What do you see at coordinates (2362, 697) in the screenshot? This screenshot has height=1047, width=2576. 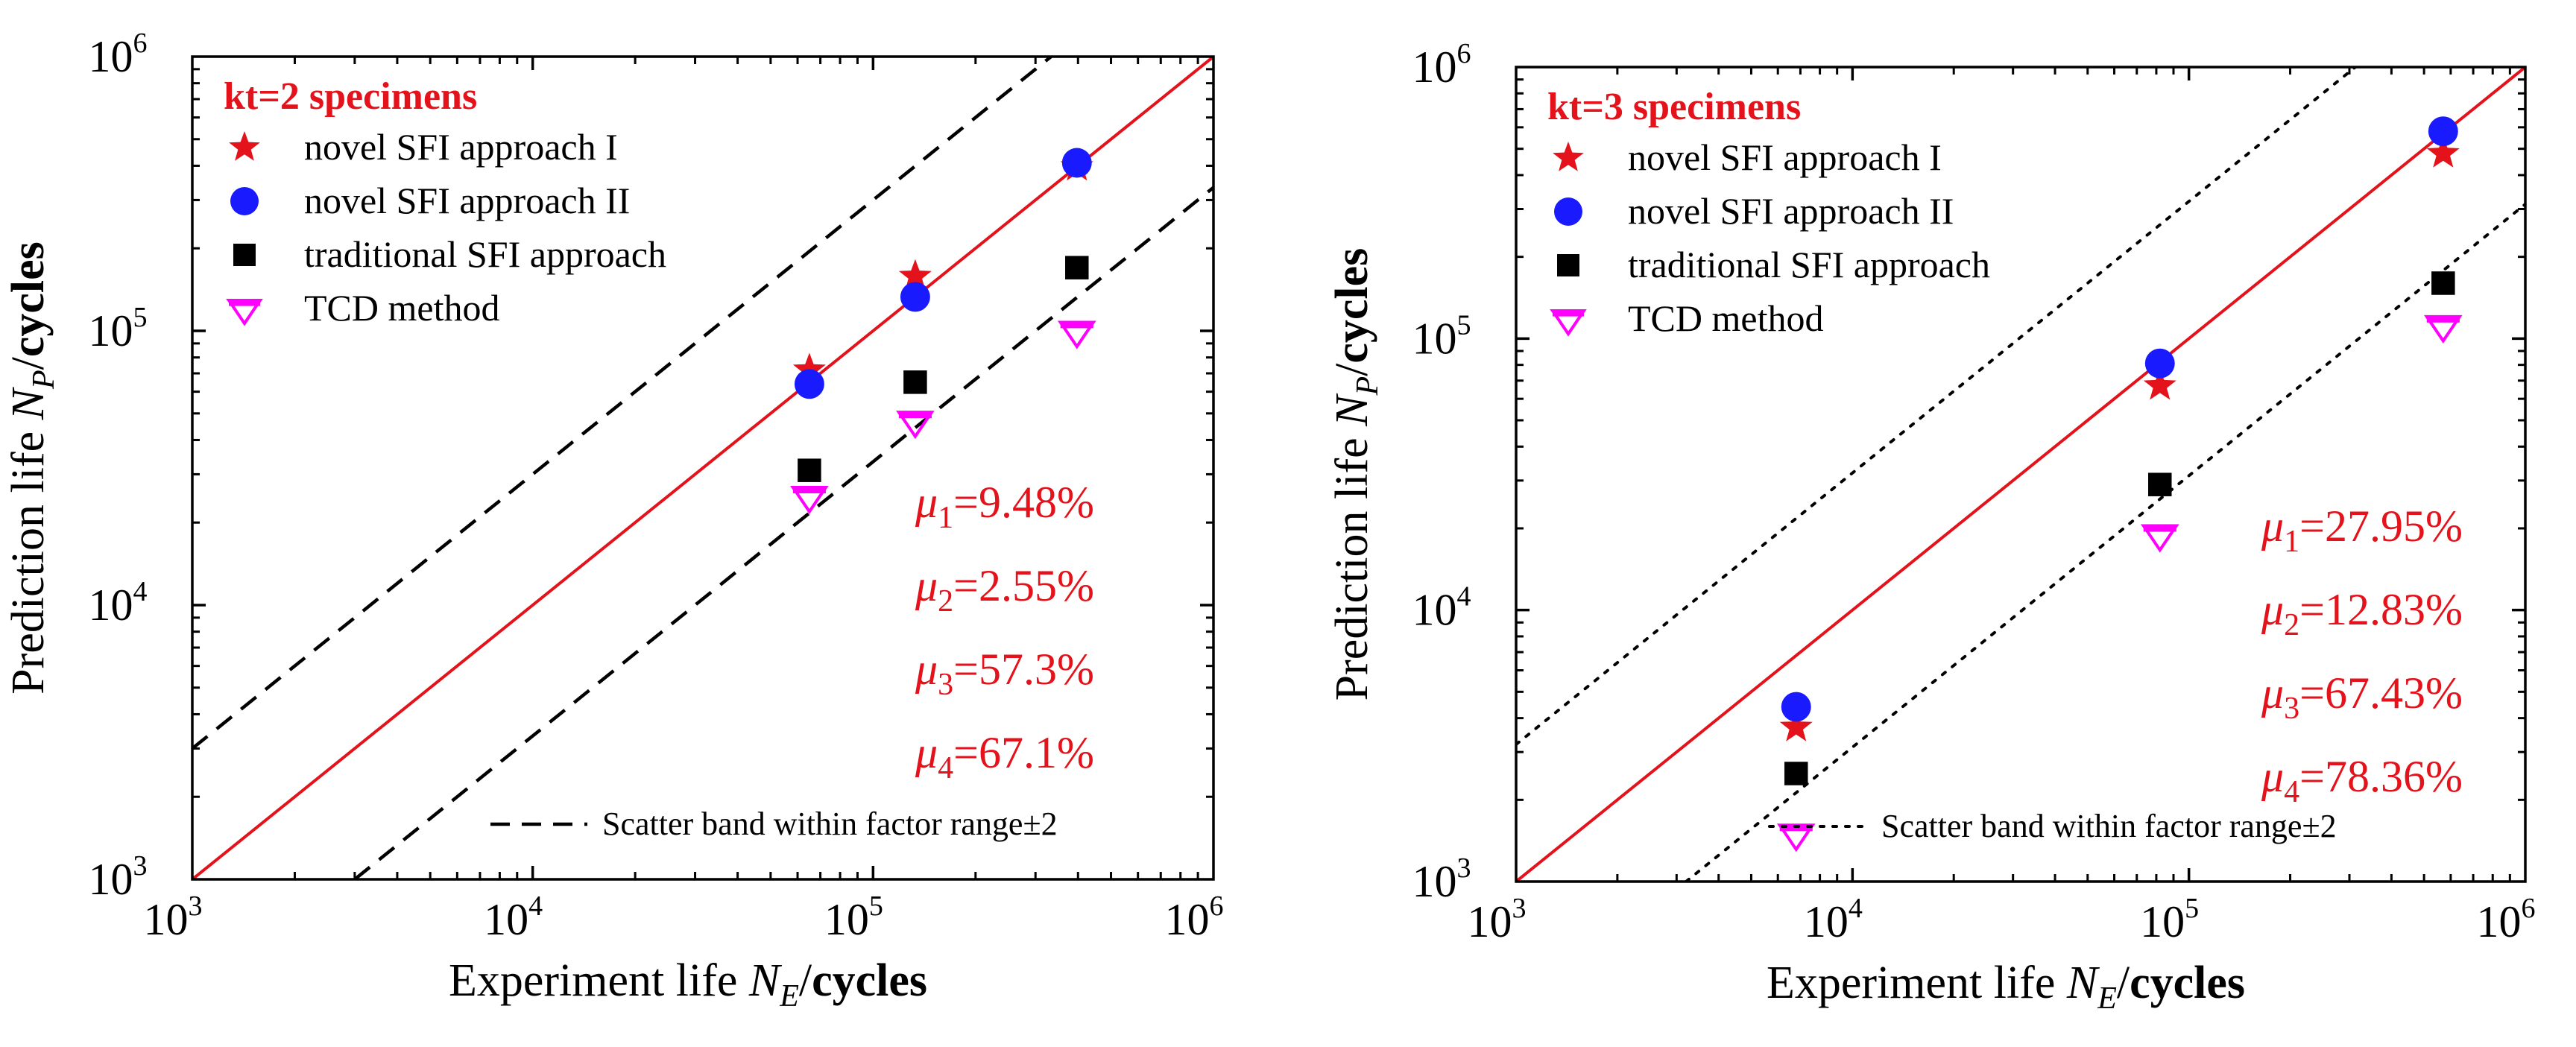 I see `error-metric-mu3: μ3=67.43%` at bounding box center [2362, 697].